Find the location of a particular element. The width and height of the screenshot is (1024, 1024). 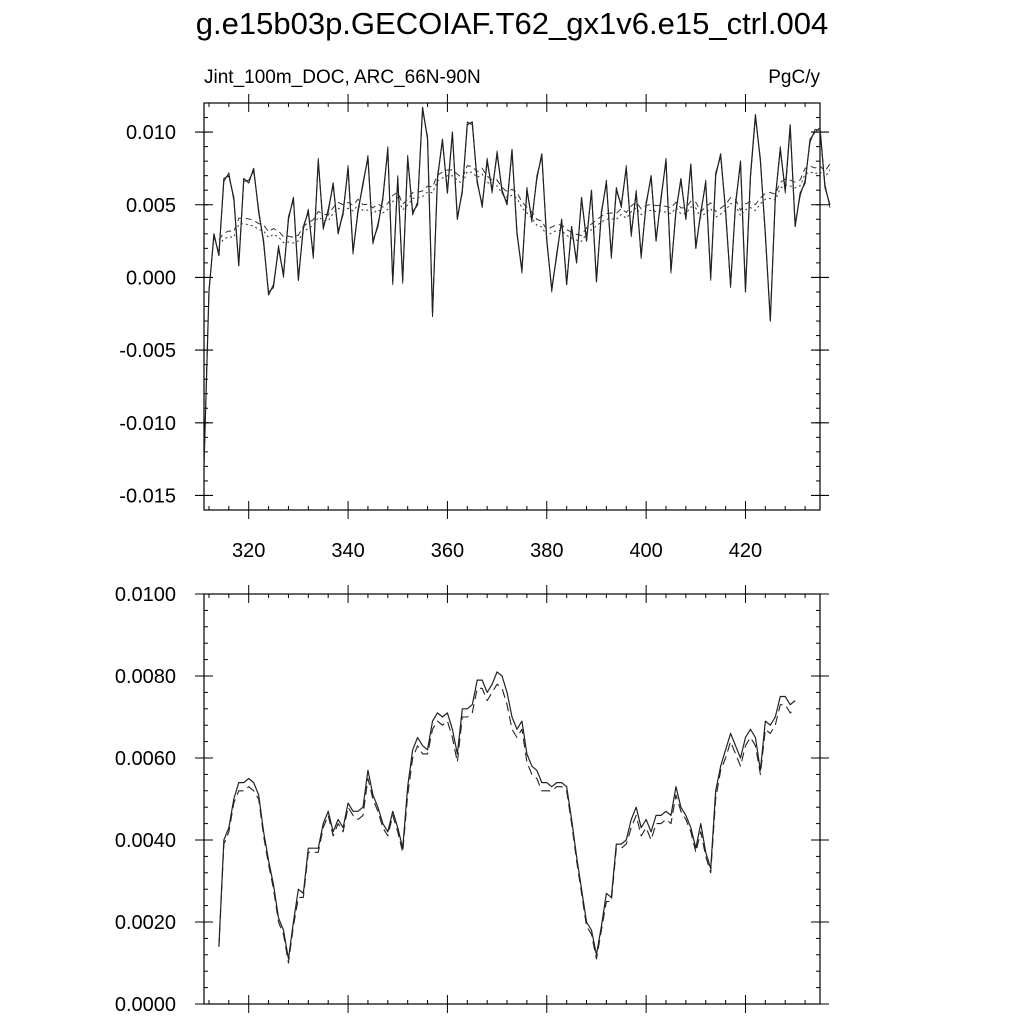

x-tick-label: 400 is located at coordinates (645, 551).